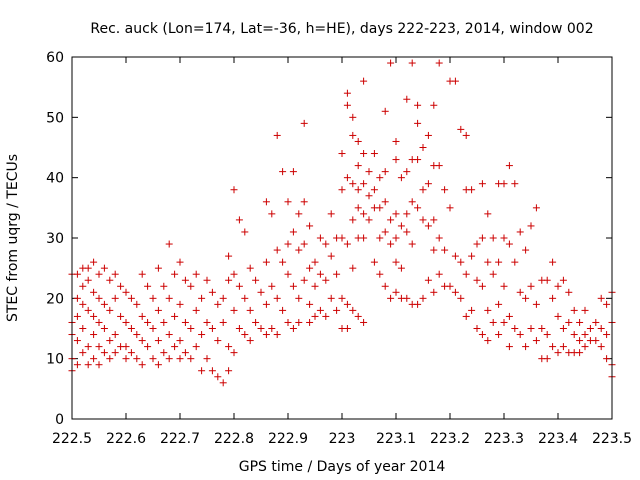 The width and height of the screenshot is (640, 480). Describe the element at coordinates (72, 439) in the screenshot. I see `x-tick-label: 222.5` at that location.